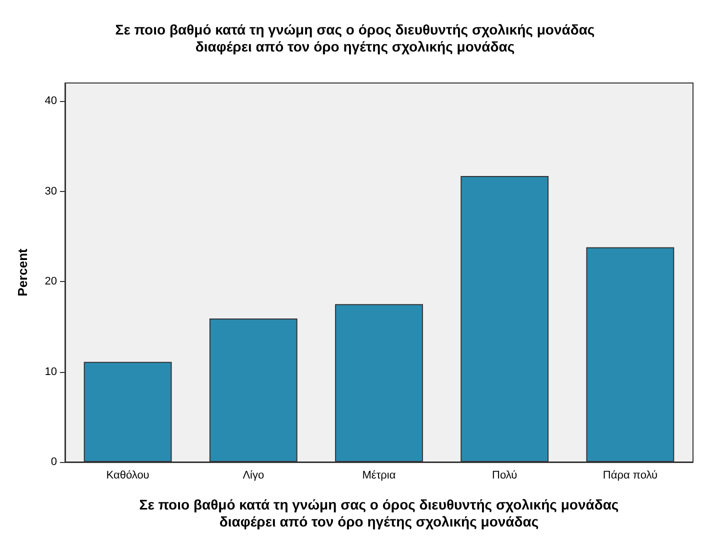 The height and width of the screenshot is (543, 710). Describe the element at coordinates (379, 513) in the screenshot. I see `x-axis-title: Σε ποιο βαθμό κατά τη γνώμη σας ο όρος διευθυντής σχολικής μονάδας διαφέρει από τον όρο ηγέτης σχολικής μονάδας` at that location.